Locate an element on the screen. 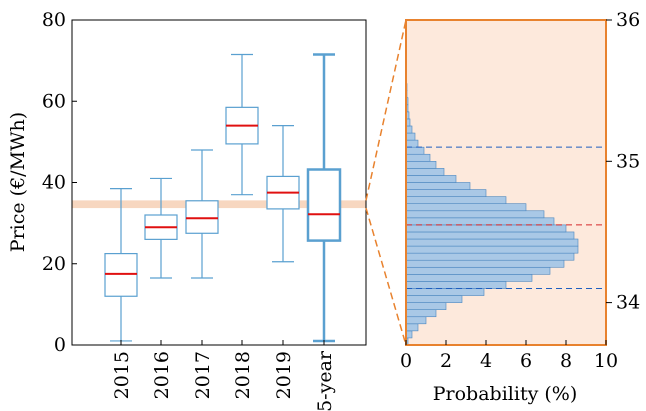 The width and height of the screenshot is (646, 411). x-tick-label: 8 is located at coordinates (566, 361).